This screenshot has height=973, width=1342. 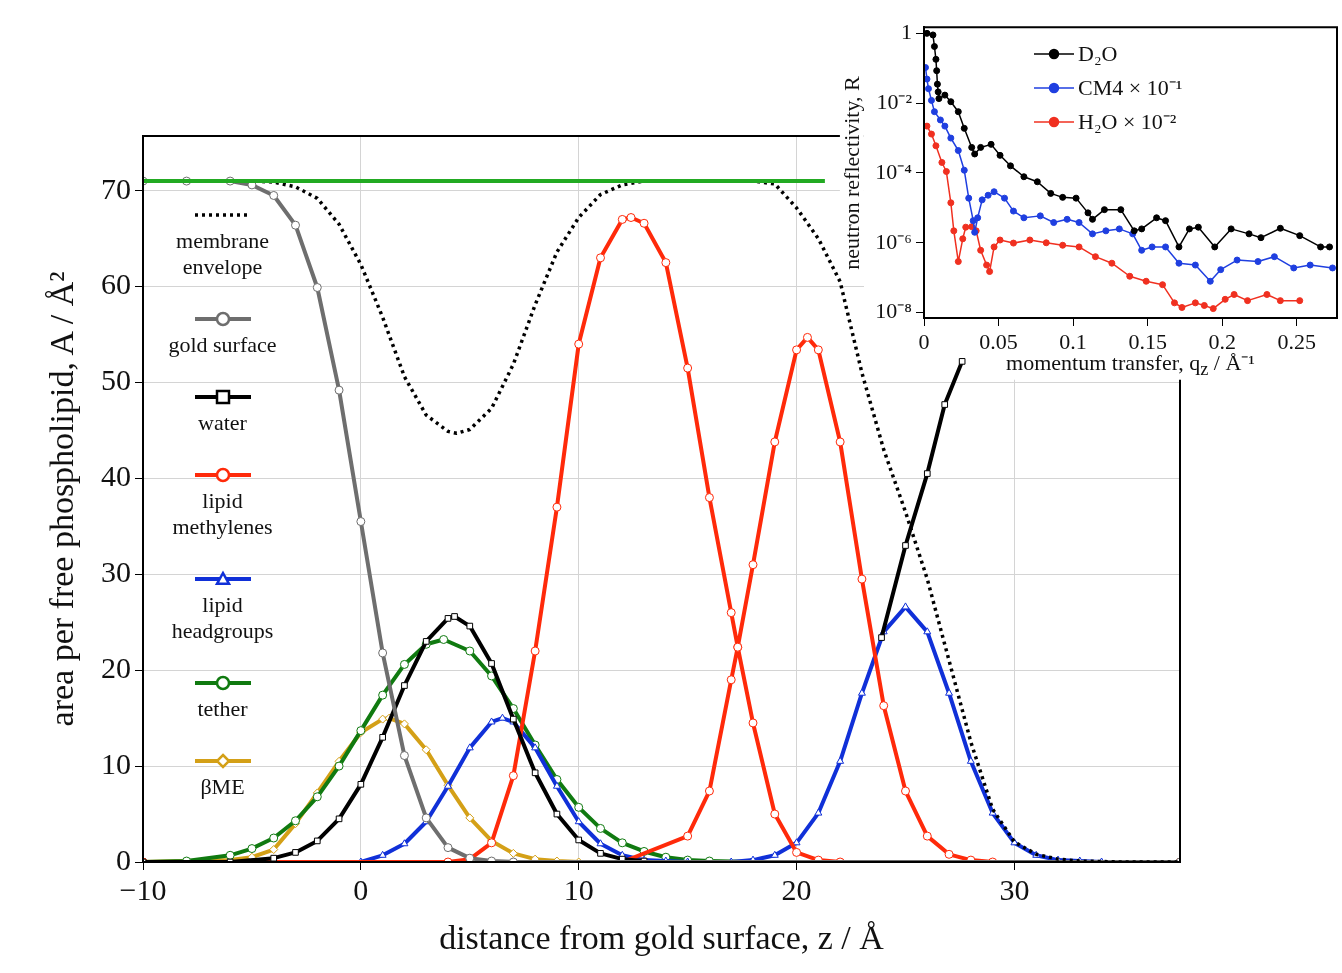 What do you see at coordinates (661, 938) in the screenshot?
I see `x-axis-title: distance from gold surface, z / Å` at bounding box center [661, 938].